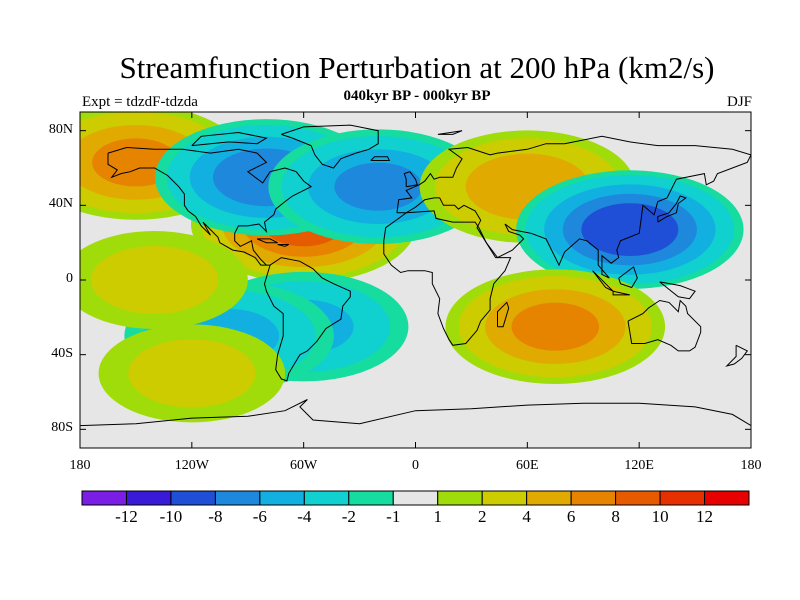 This screenshot has height=600, width=800. What do you see at coordinates (259, 516) in the screenshot?
I see `colorbar-label: -6` at bounding box center [259, 516].